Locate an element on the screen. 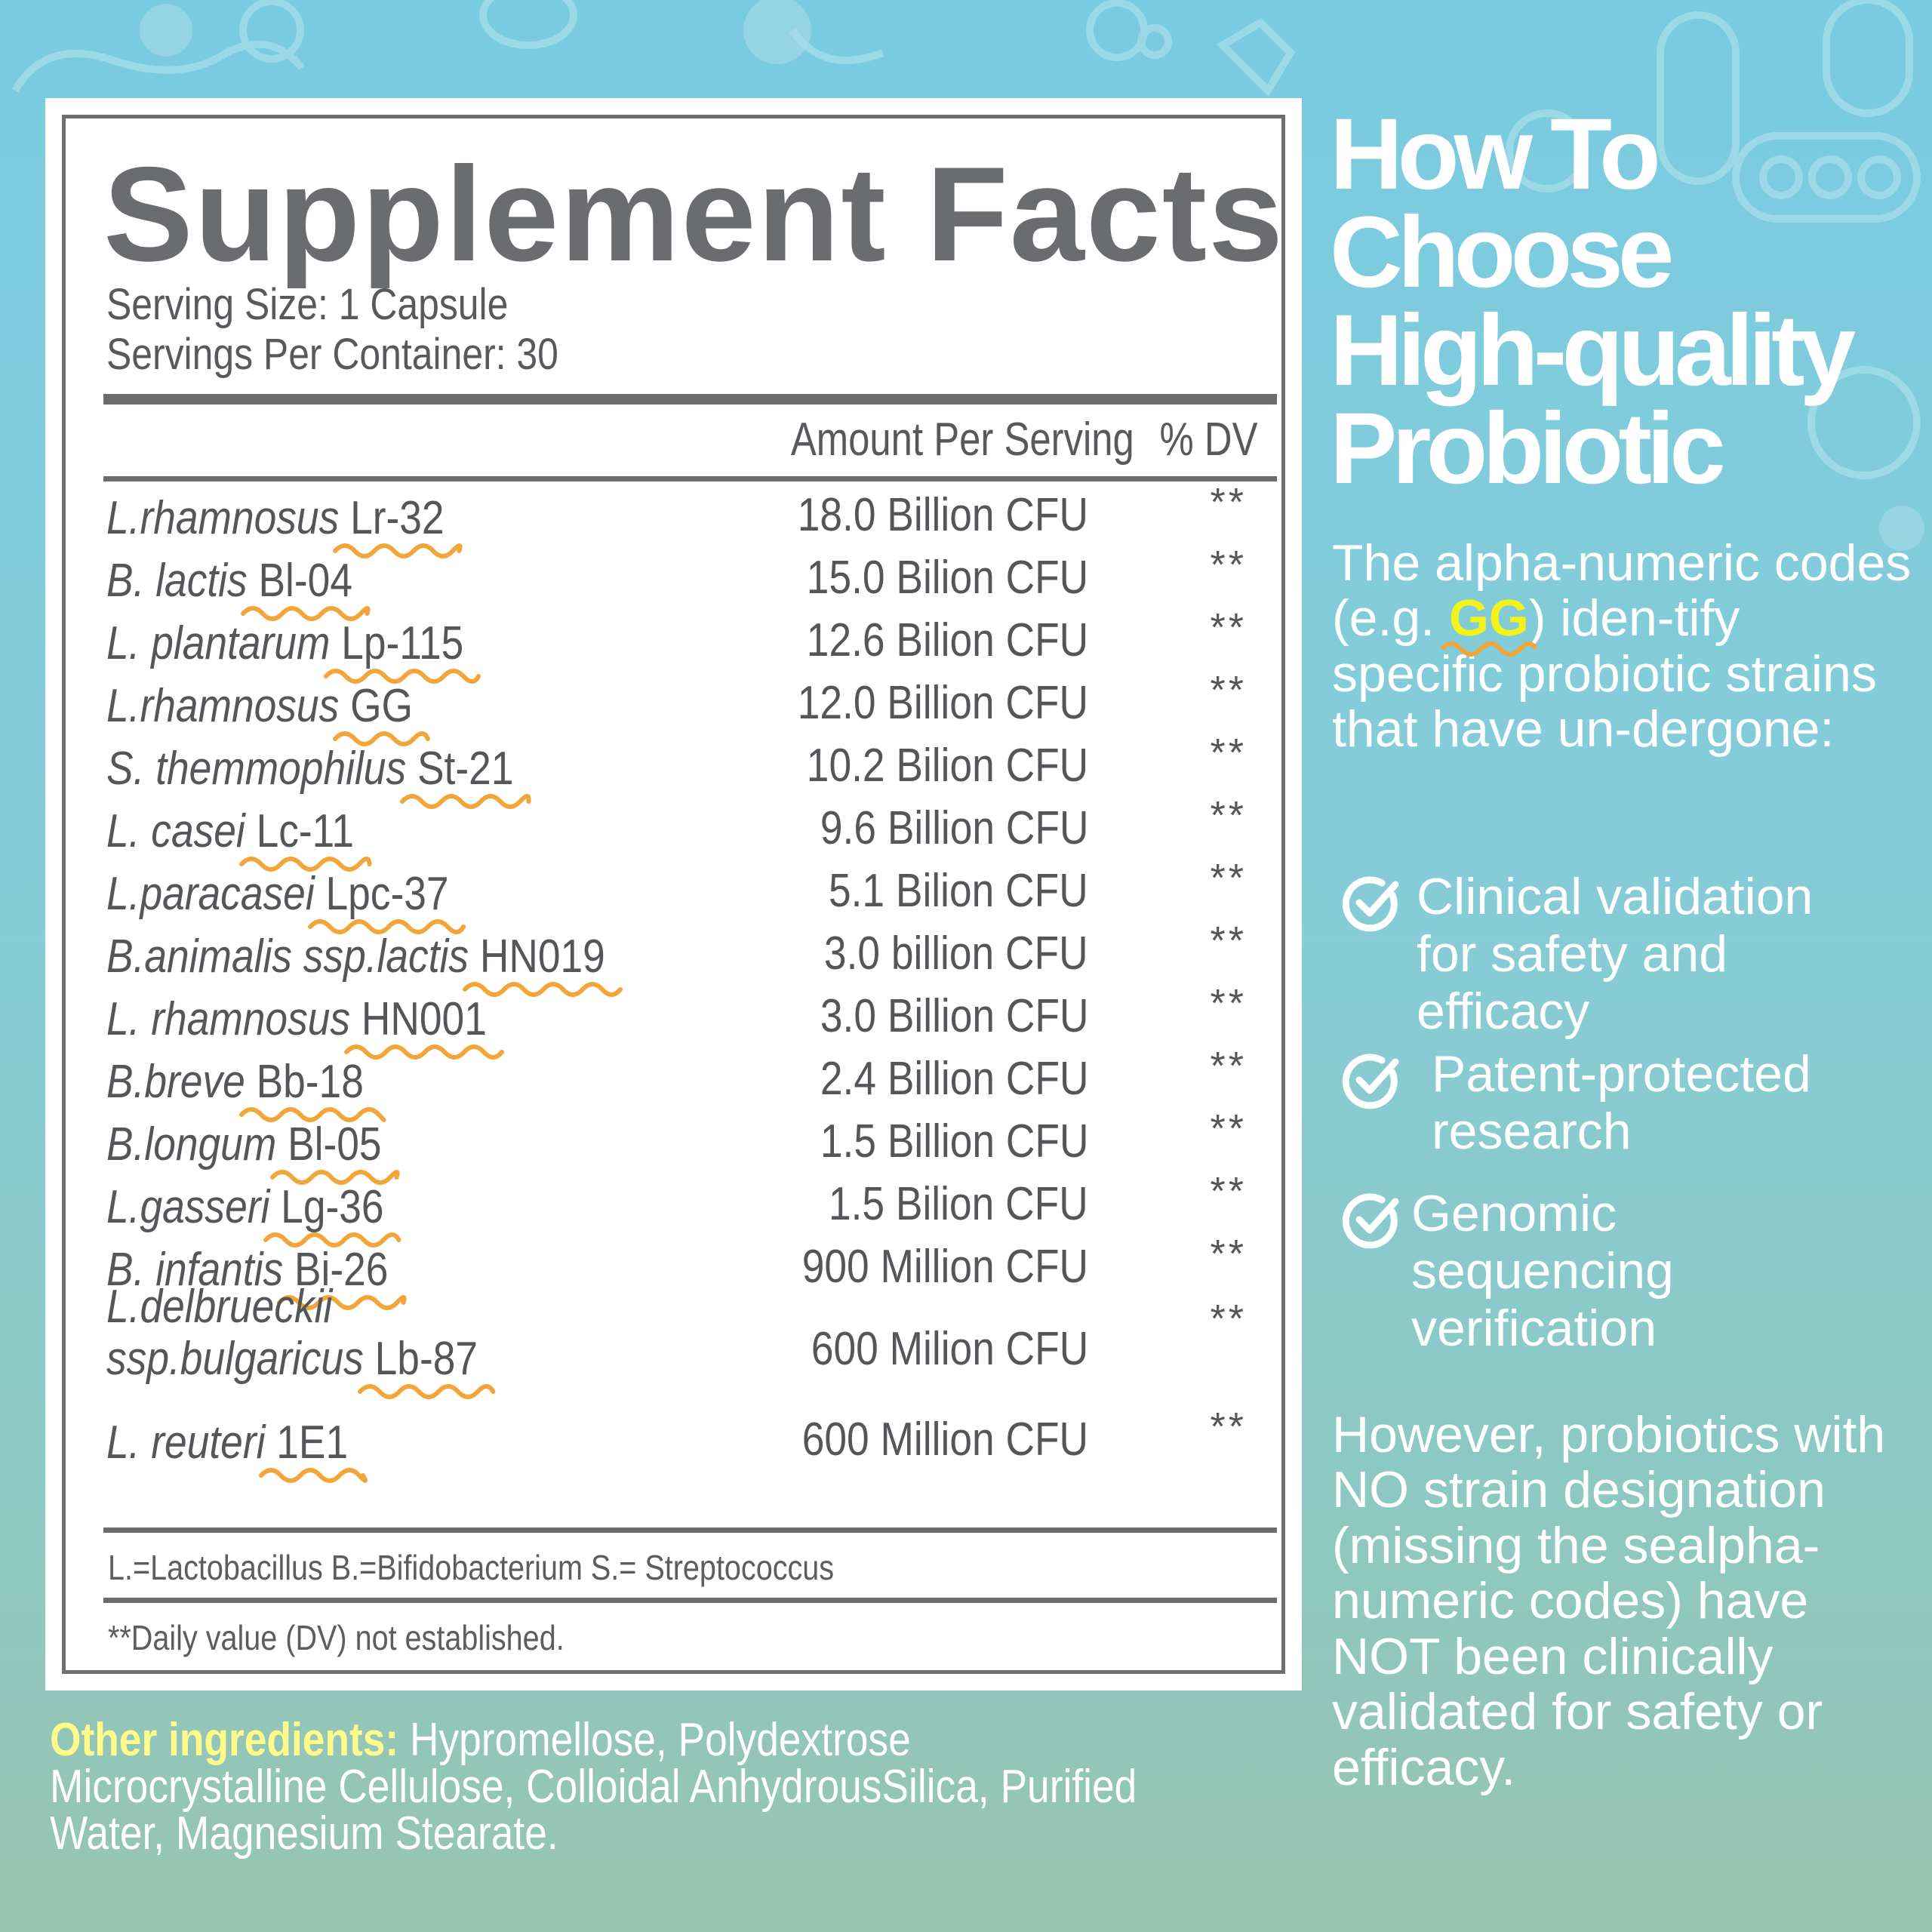  serving-size: Serving Size: 1 Capsule is located at coordinates (307, 304).